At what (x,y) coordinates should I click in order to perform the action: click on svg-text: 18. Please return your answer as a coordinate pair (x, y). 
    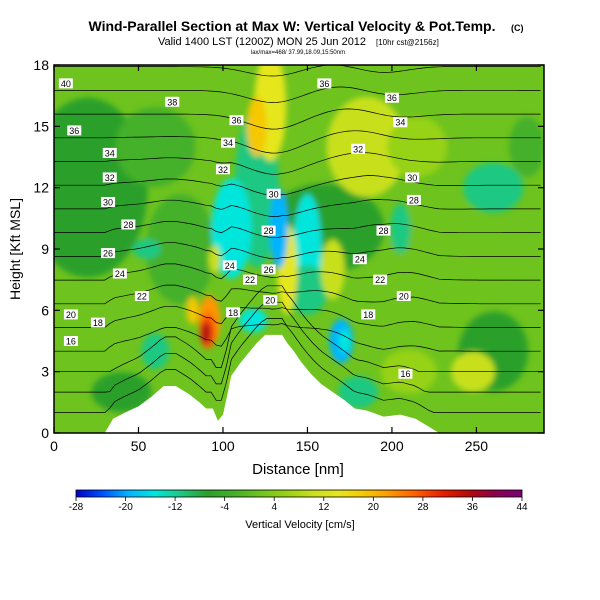
    Looking at the image, I should click on (98, 323).